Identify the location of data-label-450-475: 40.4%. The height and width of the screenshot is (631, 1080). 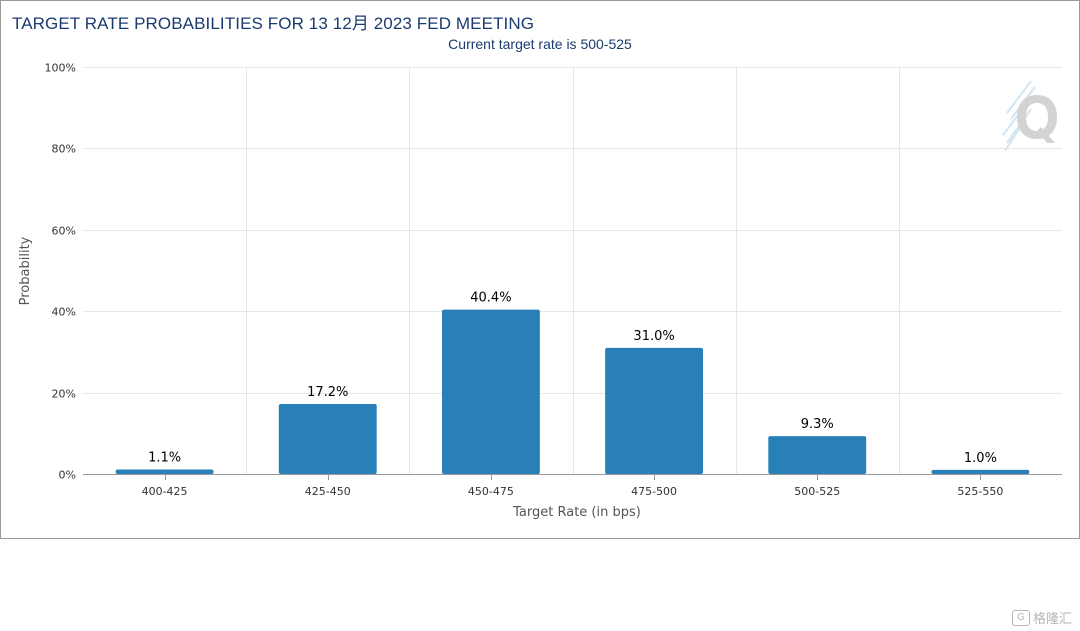
(490, 298).